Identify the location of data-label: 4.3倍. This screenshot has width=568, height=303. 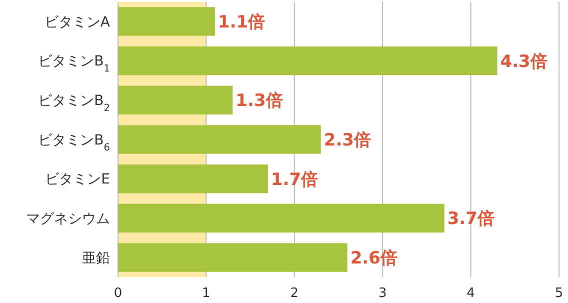
(524, 62).